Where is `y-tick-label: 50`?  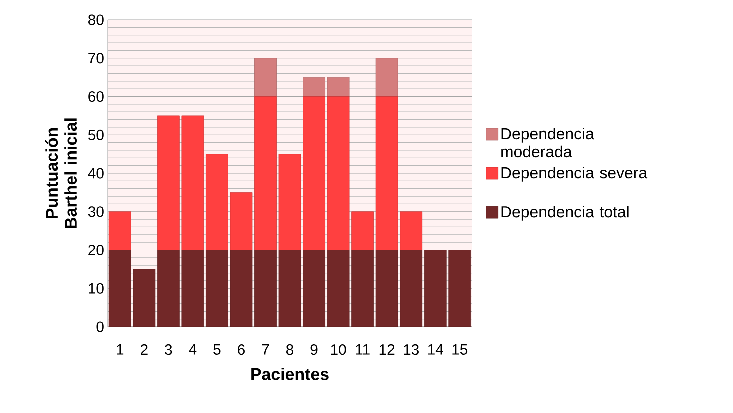
y-tick-label: 50 is located at coordinates (96, 135).